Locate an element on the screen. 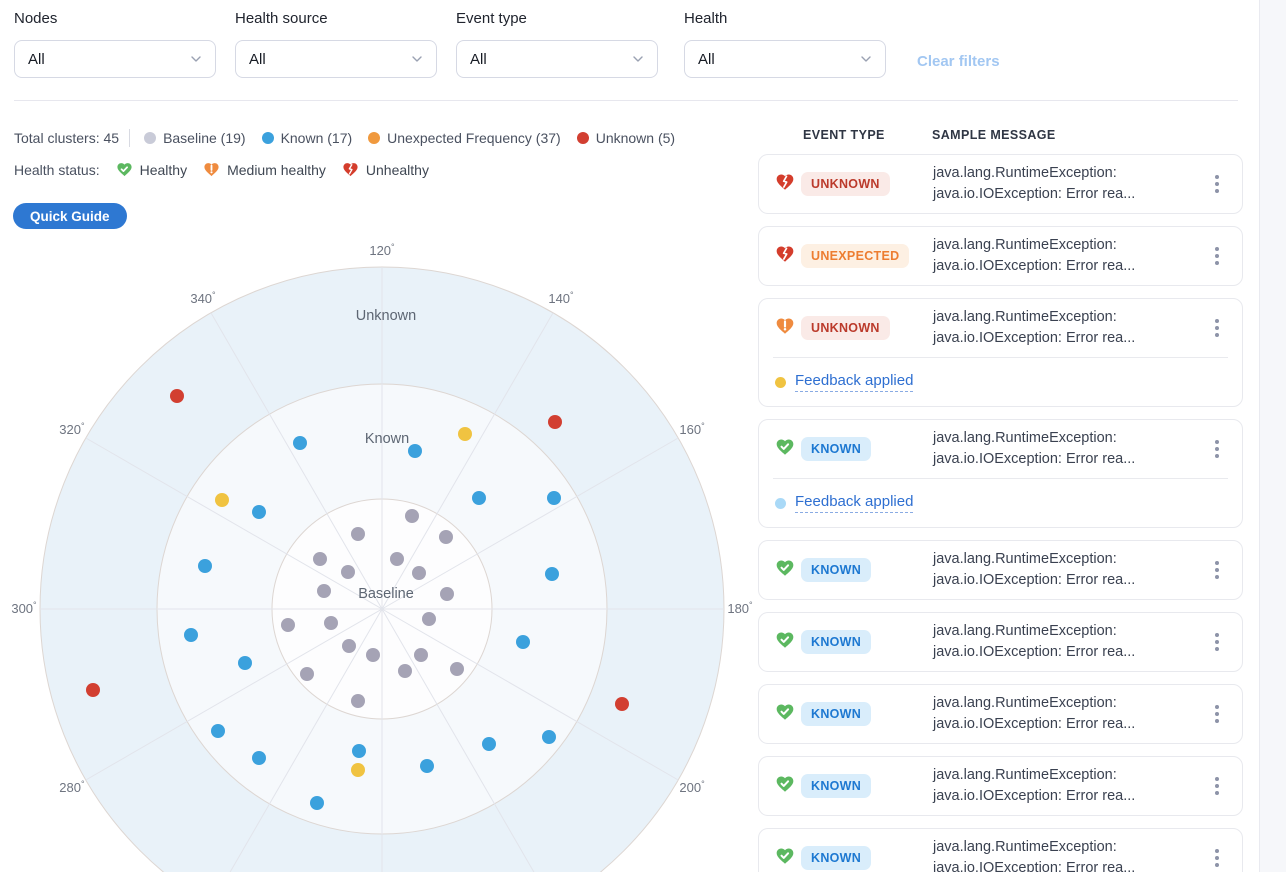 This screenshot has width=1286, height=872. angle-tick-label: 280° is located at coordinates (72, 787).